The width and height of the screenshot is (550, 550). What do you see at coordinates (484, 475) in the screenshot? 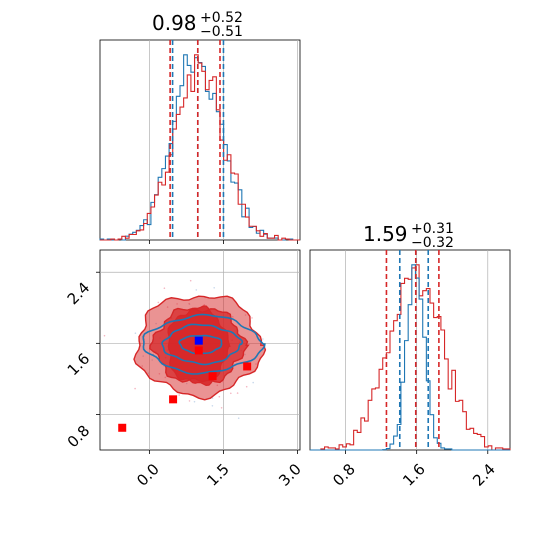
I see `right-x-tick-label: 2.4` at bounding box center [484, 475].